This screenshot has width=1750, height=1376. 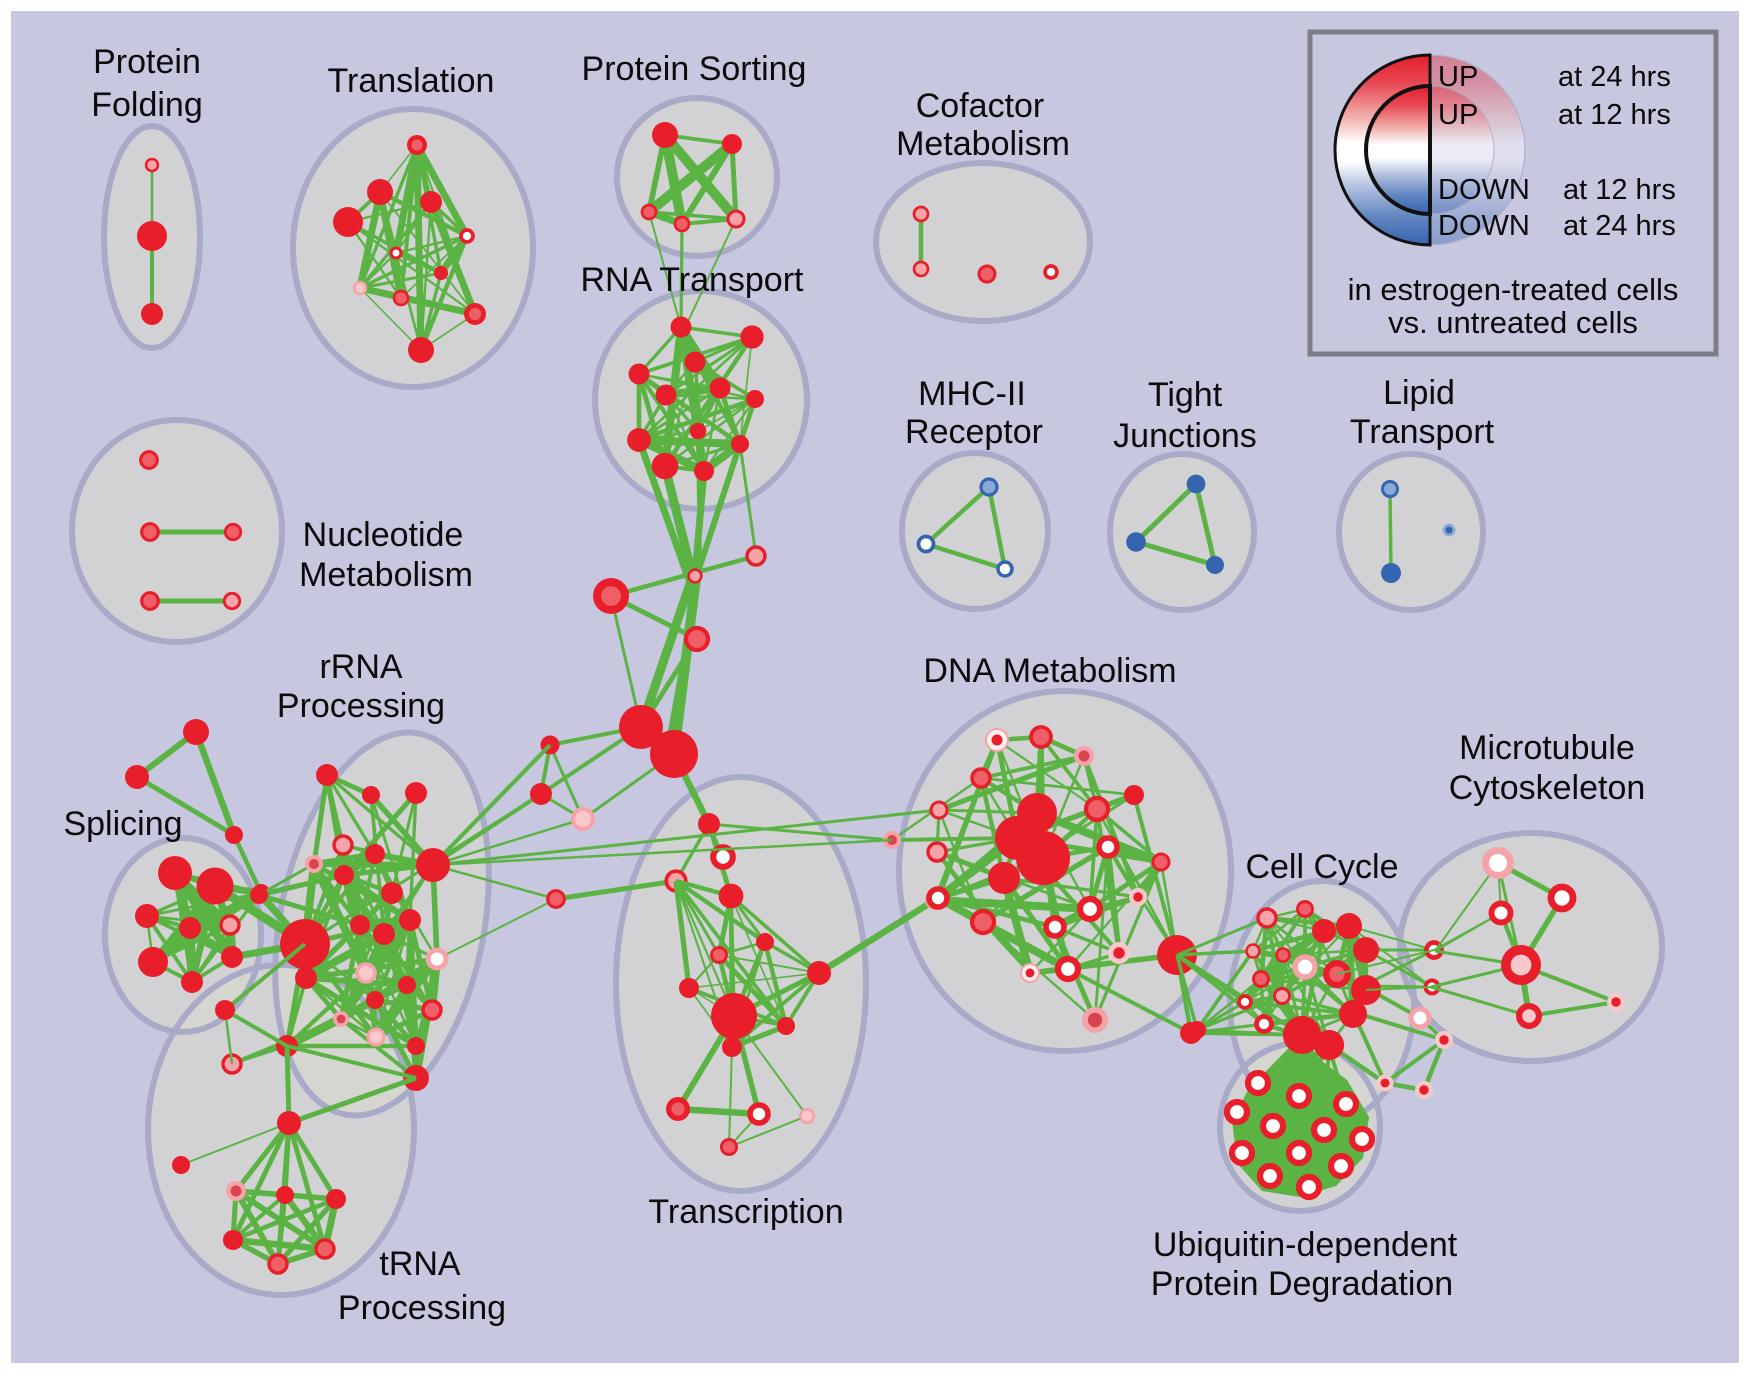 I want to click on svg-text: Protein Degradation, so click(x=1302, y=1284).